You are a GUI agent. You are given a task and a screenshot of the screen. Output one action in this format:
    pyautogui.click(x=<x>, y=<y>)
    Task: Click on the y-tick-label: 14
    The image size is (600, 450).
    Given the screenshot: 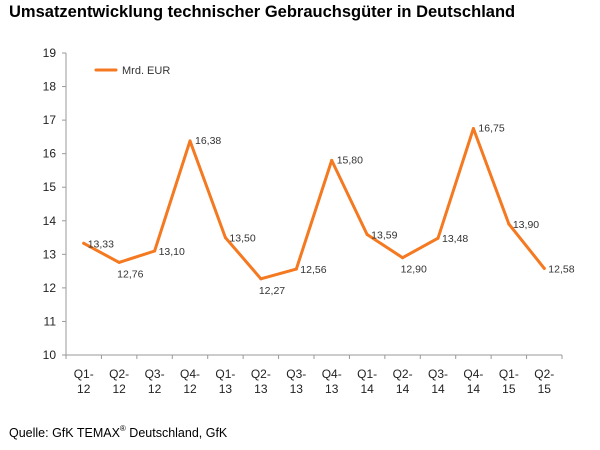 What is the action you would take?
    pyautogui.click(x=50, y=221)
    